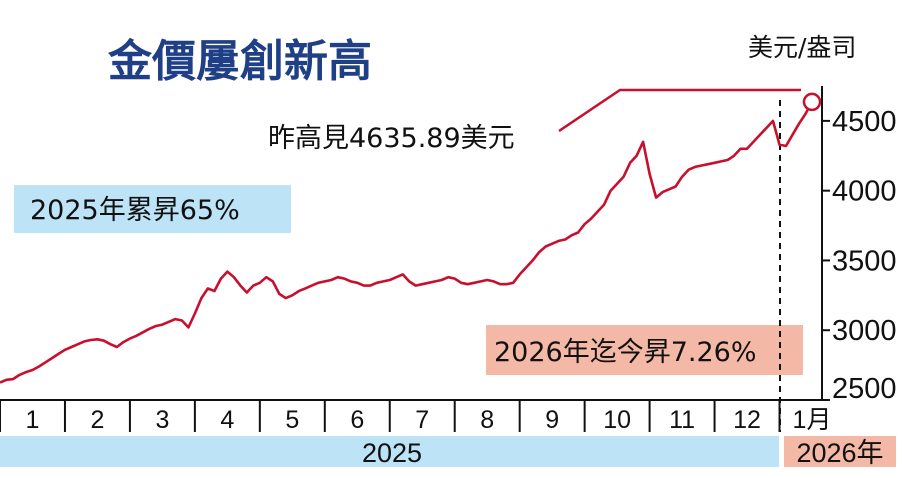 The image size is (907, 478). What do you see at coordinates (679, 110) in the screenshot?
I see `peak-leader-line` at bounding box center [679, 110].